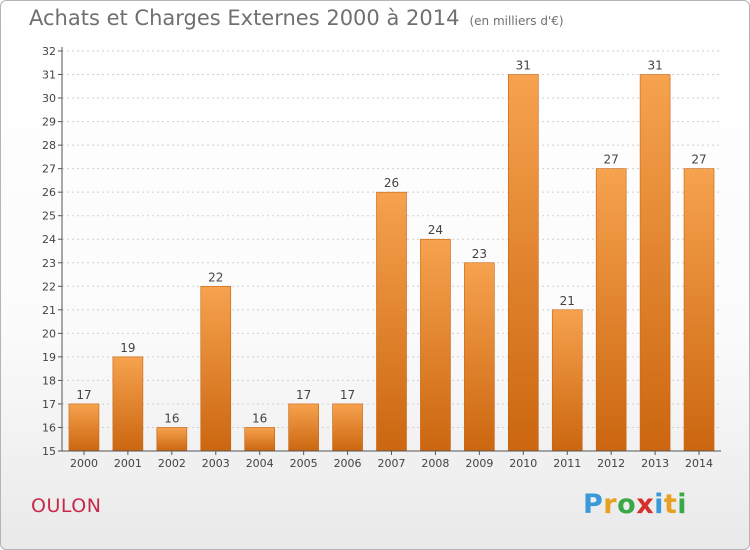 The height and width of the screenshot is (550, 750). What do you see at coordinates (49, 122) in the screenshot?
I see `y-tick-label: 29` at bounding box center [49, 122].